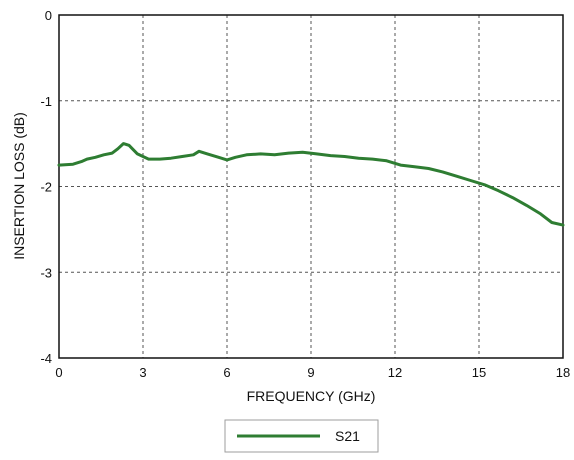 This screenshot has width=574, height=460. Describe the element at coordinates (19, 186) in the screenshot. I see `y-axis-label: INSERTION LOSS (dB)` at that location.